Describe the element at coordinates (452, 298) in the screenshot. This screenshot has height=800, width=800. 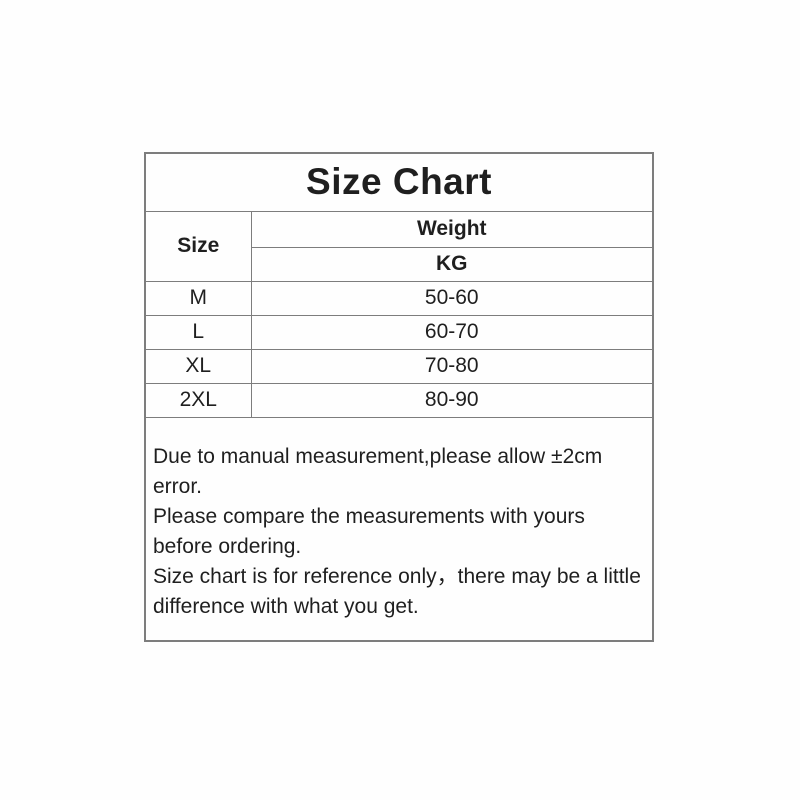
I see `weight-cell: 50-60` at that location.